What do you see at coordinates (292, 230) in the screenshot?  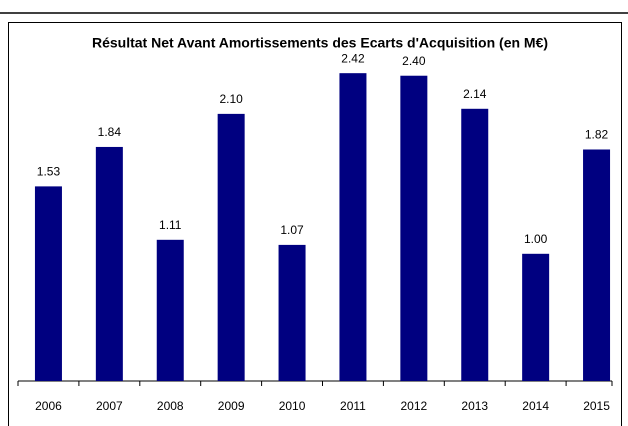 I see `value-label: 1.07` at bounding box center [292, 230].